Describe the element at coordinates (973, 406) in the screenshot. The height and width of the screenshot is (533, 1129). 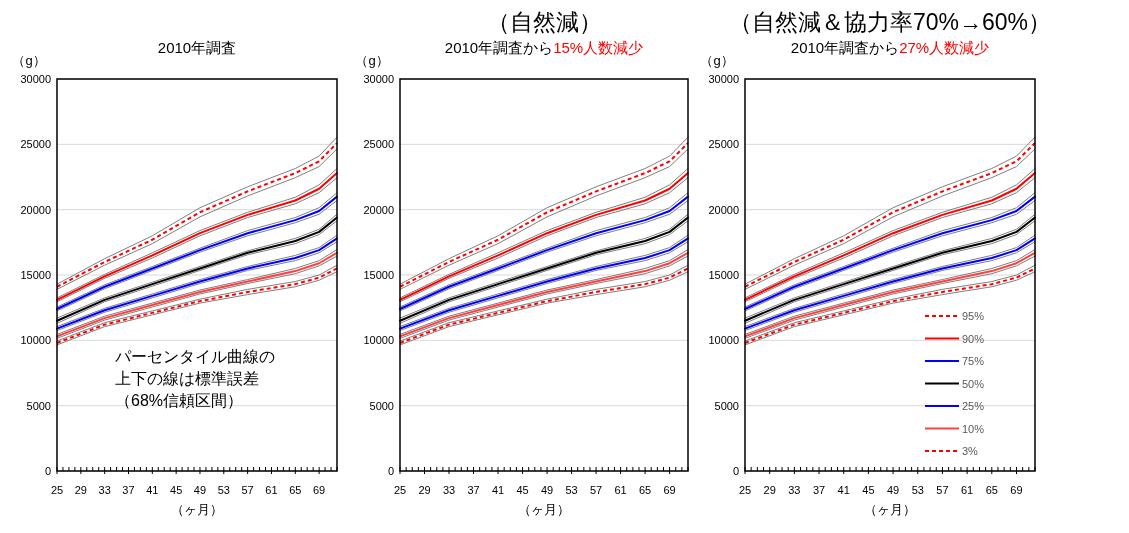
I see `legend-label: 25%` at that location.